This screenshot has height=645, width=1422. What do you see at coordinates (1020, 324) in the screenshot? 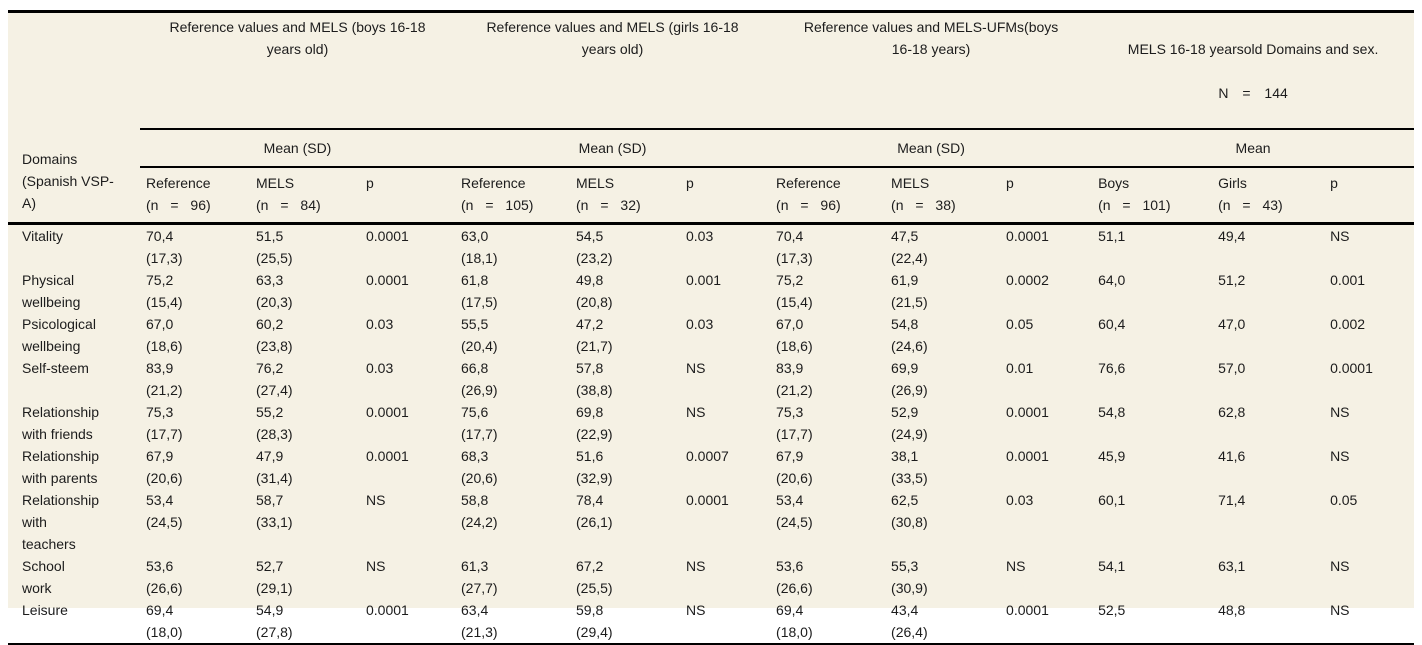
I see `value-cell: 0.05` at bounding box center [1020, 324].